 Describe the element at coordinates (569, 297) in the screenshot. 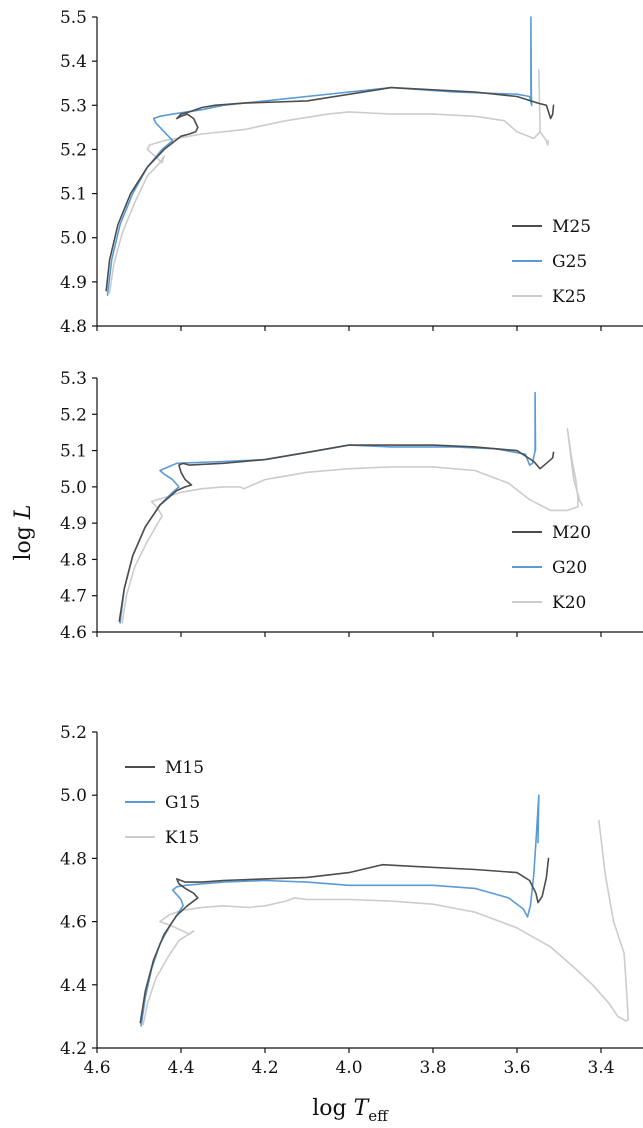

I see `legend-label-k25: K25` at that location.